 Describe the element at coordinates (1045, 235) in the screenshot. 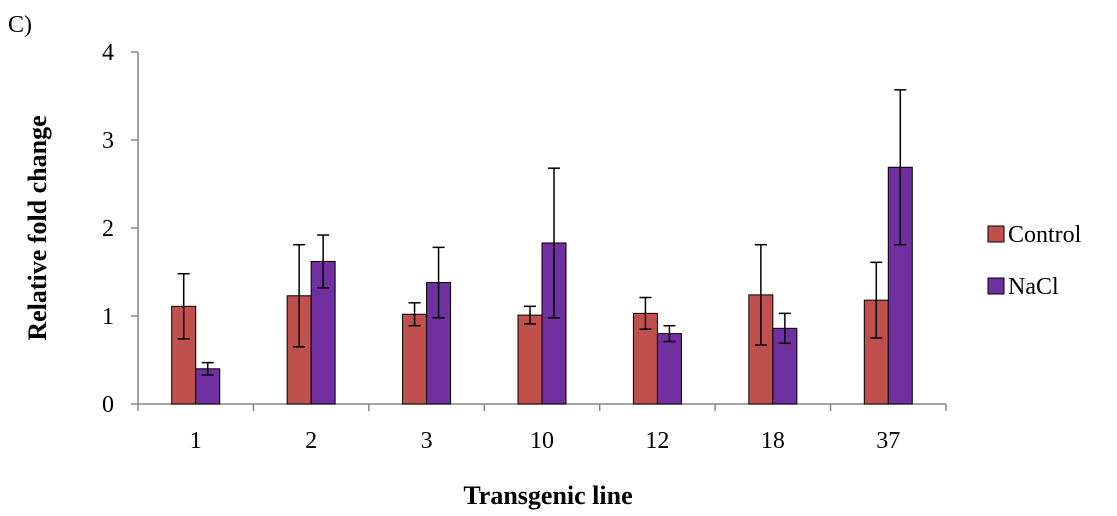

I see `legend-label: Control` at that location.